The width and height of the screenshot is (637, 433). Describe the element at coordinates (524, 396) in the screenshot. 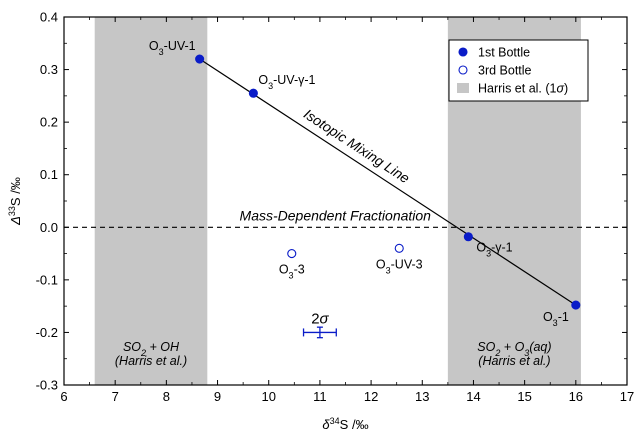

I see `x-tick-label-9: 15` at that location.